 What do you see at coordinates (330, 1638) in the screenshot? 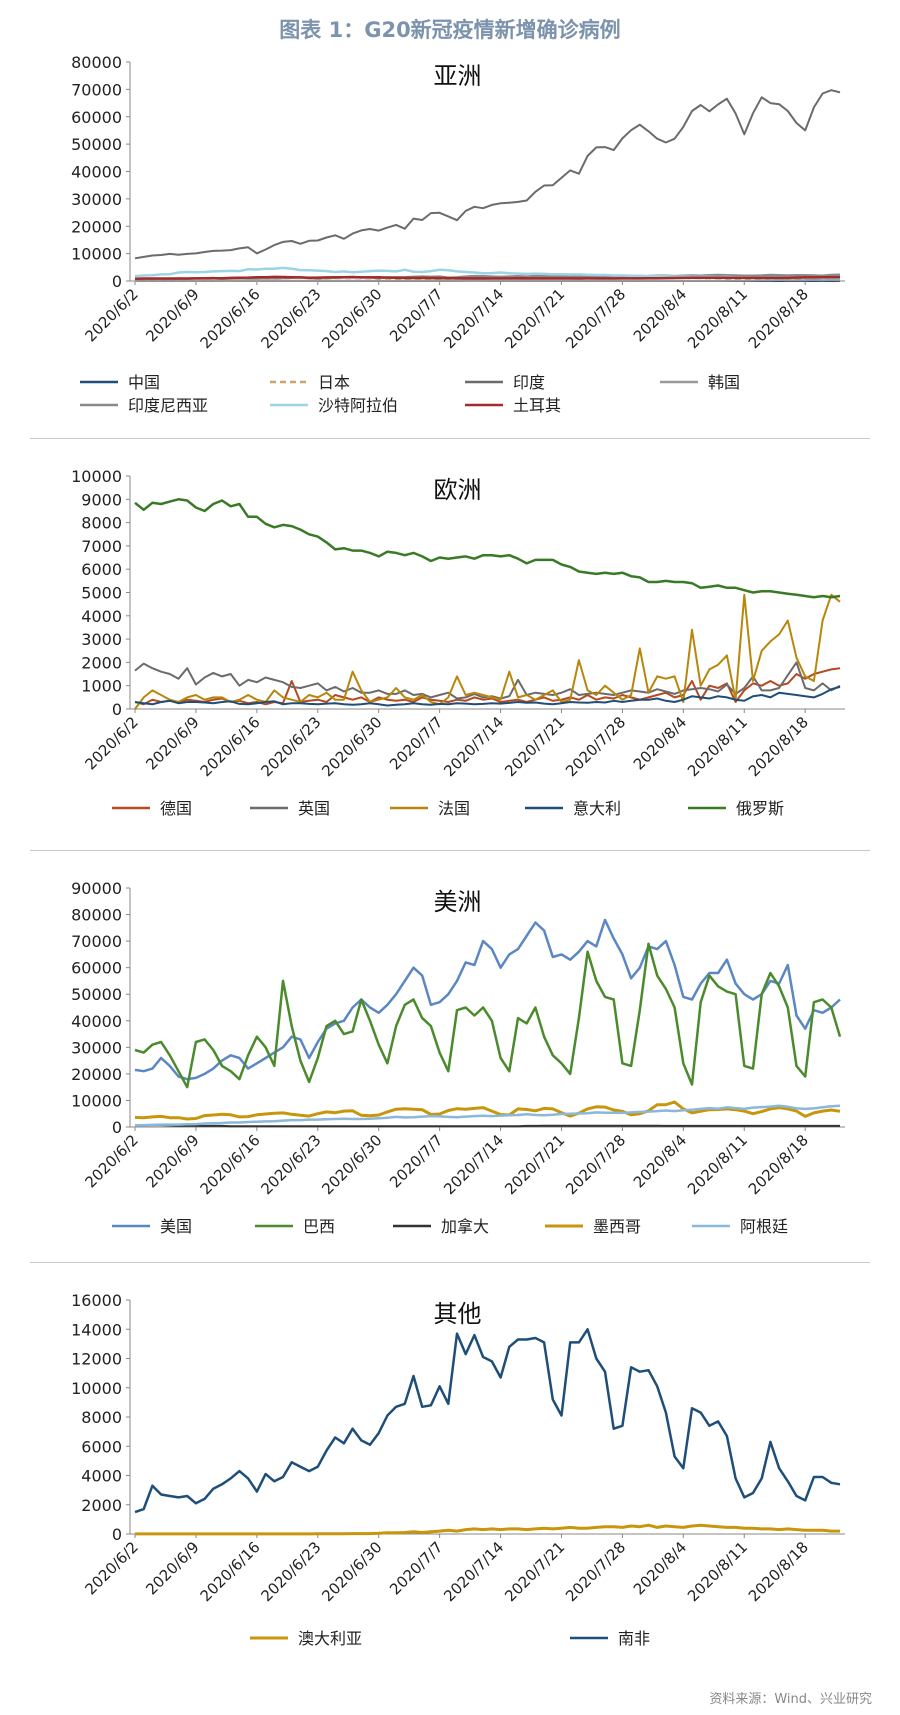
I see `legend-label: 澳大利亚` at bounding box center [330, 1638].